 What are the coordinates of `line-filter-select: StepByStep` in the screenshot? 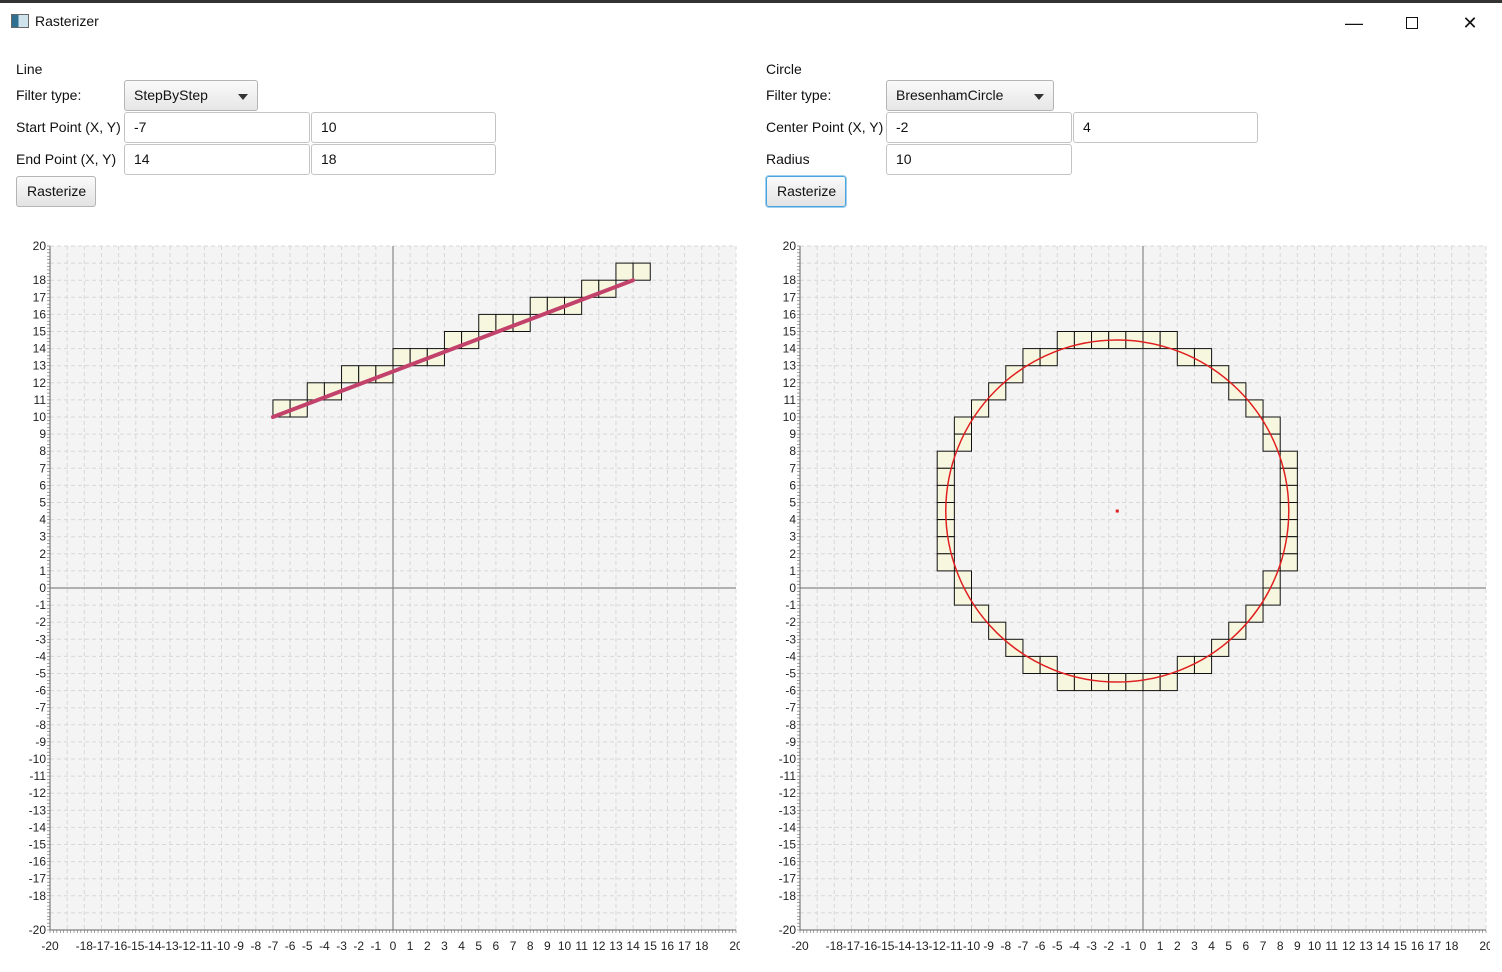 It's located at (191, 95).